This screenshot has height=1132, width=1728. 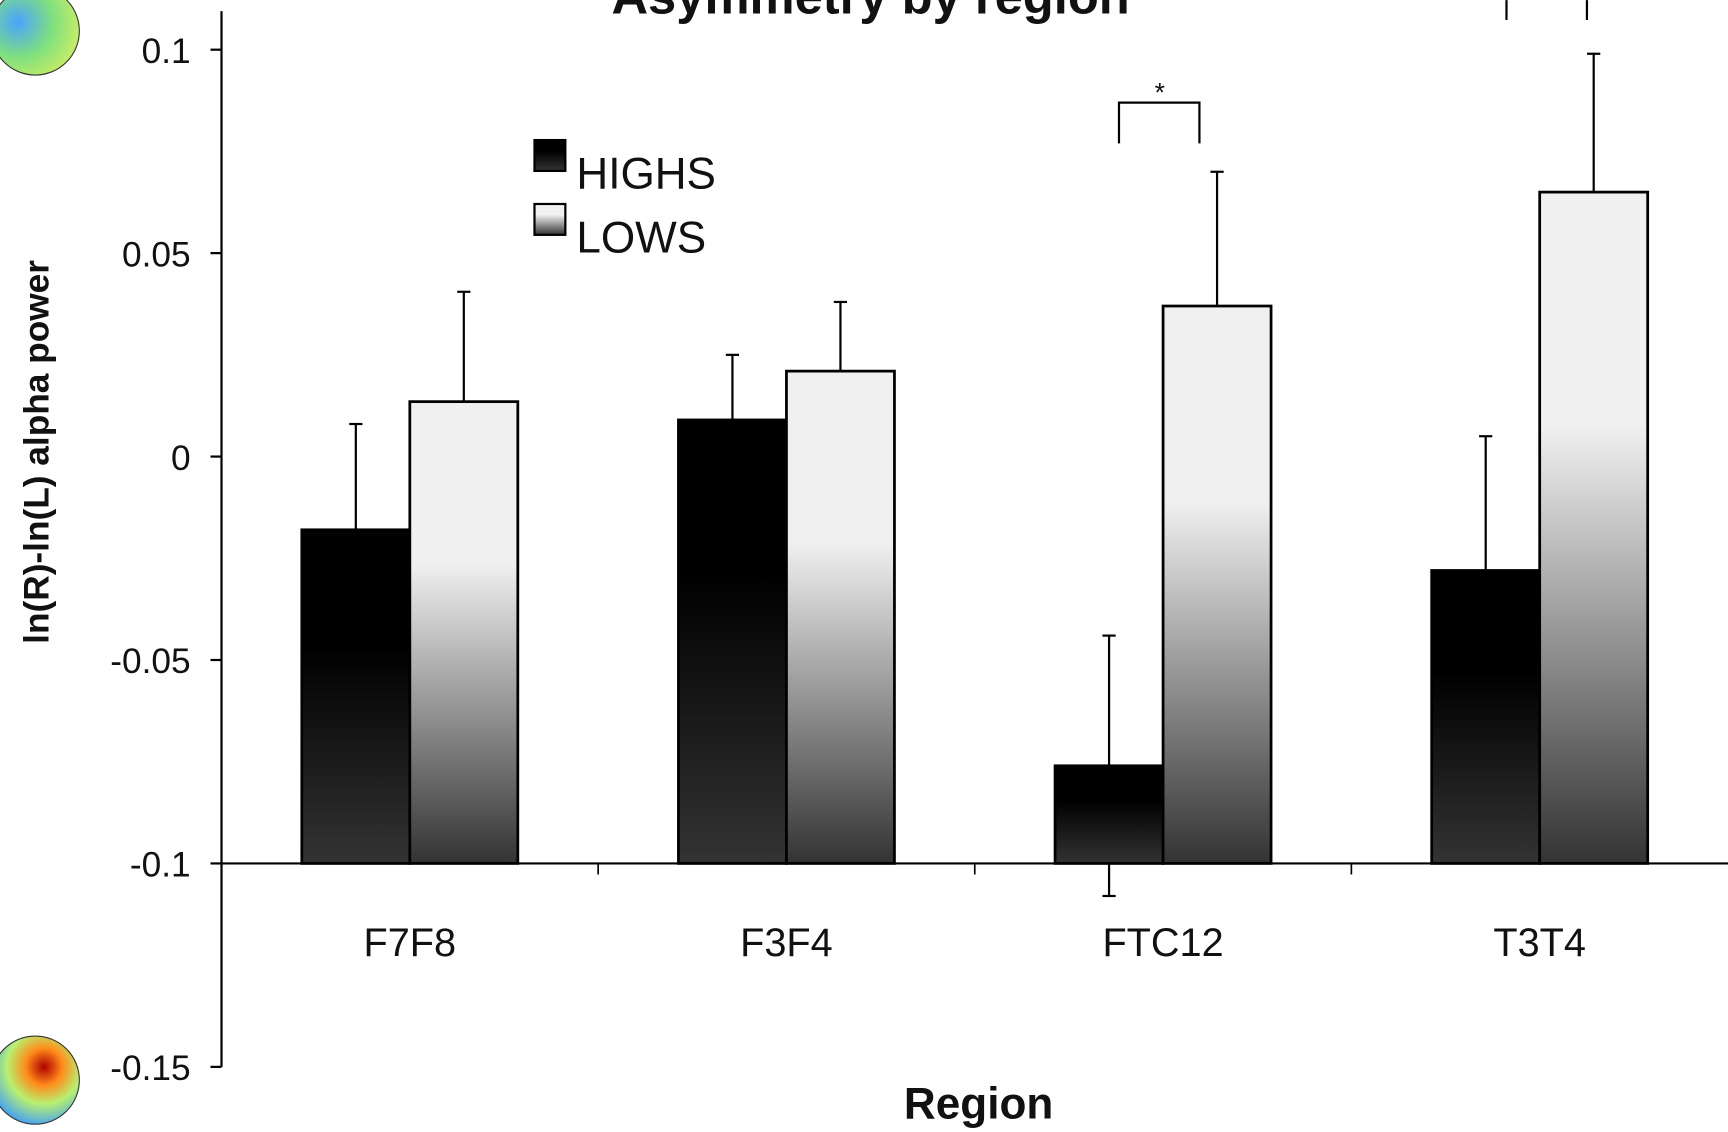 What do you see at coordinates (870, 12) in the screenshot?
I see `chart-title: Asymmetry by region` at bounding box center [870, 12].